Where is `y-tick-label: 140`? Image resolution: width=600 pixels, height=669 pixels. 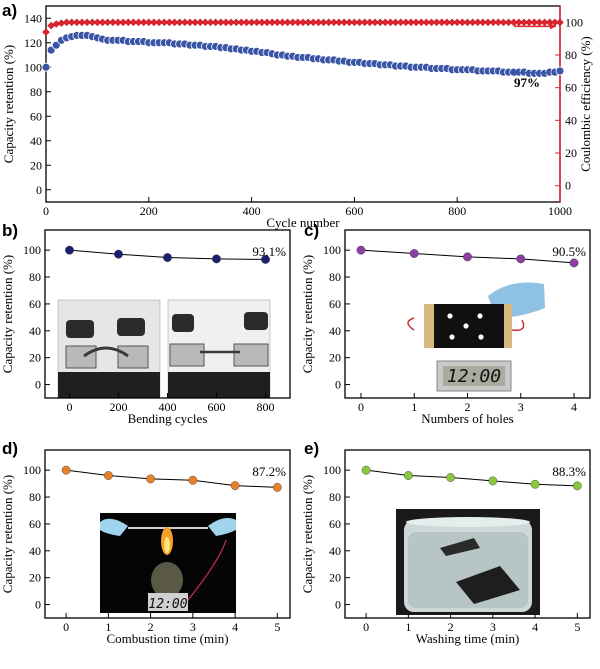 y-tick-label: 140 is located at coordinates (33, 18).